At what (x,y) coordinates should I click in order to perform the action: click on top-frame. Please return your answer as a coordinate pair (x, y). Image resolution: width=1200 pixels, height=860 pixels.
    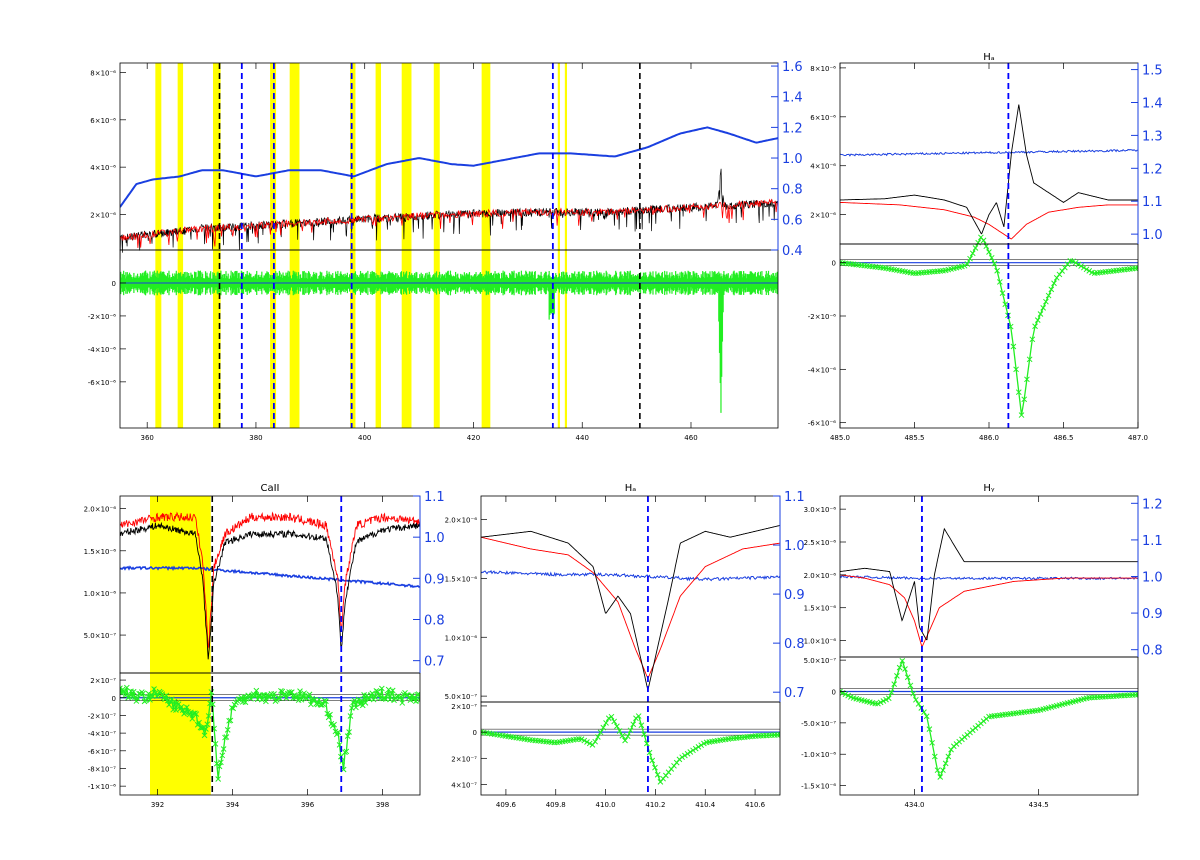
    Looking at the image, I should click on (989, 153).